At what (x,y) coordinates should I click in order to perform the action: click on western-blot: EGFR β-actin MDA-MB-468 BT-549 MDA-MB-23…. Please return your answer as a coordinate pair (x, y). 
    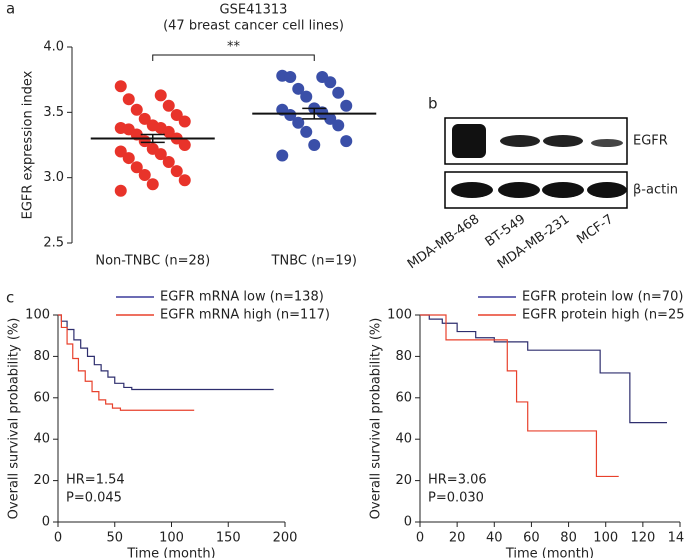
    Looking at the image, I should click on (541, 194).